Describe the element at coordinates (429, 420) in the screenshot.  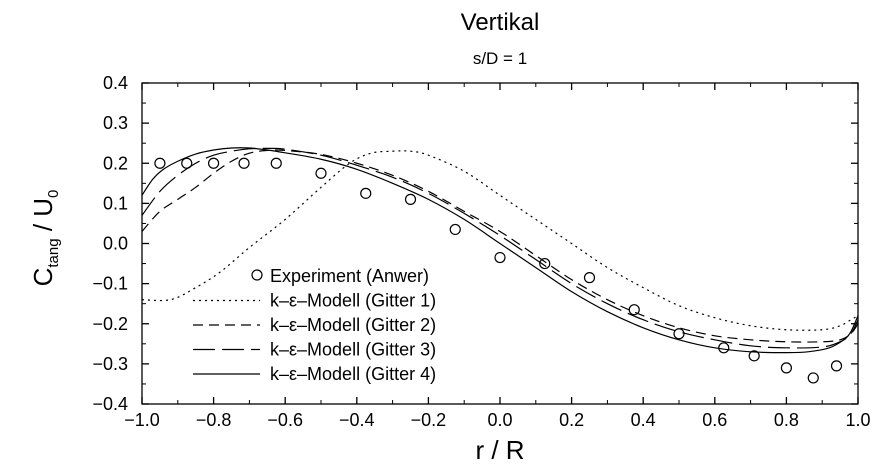
I see `x-tick-label: −0.2` at that location.